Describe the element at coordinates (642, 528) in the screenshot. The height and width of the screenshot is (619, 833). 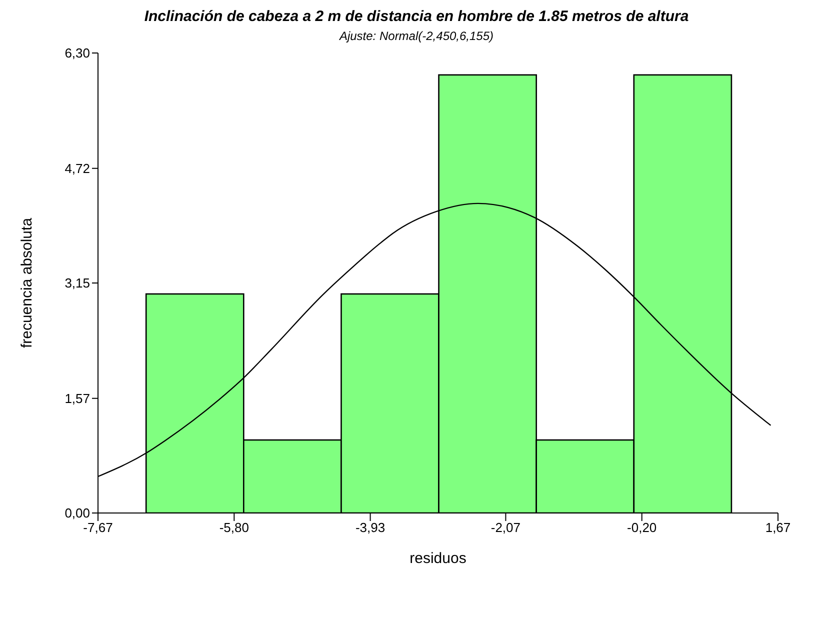
I see `x-tick-label: -0,20` at that location.